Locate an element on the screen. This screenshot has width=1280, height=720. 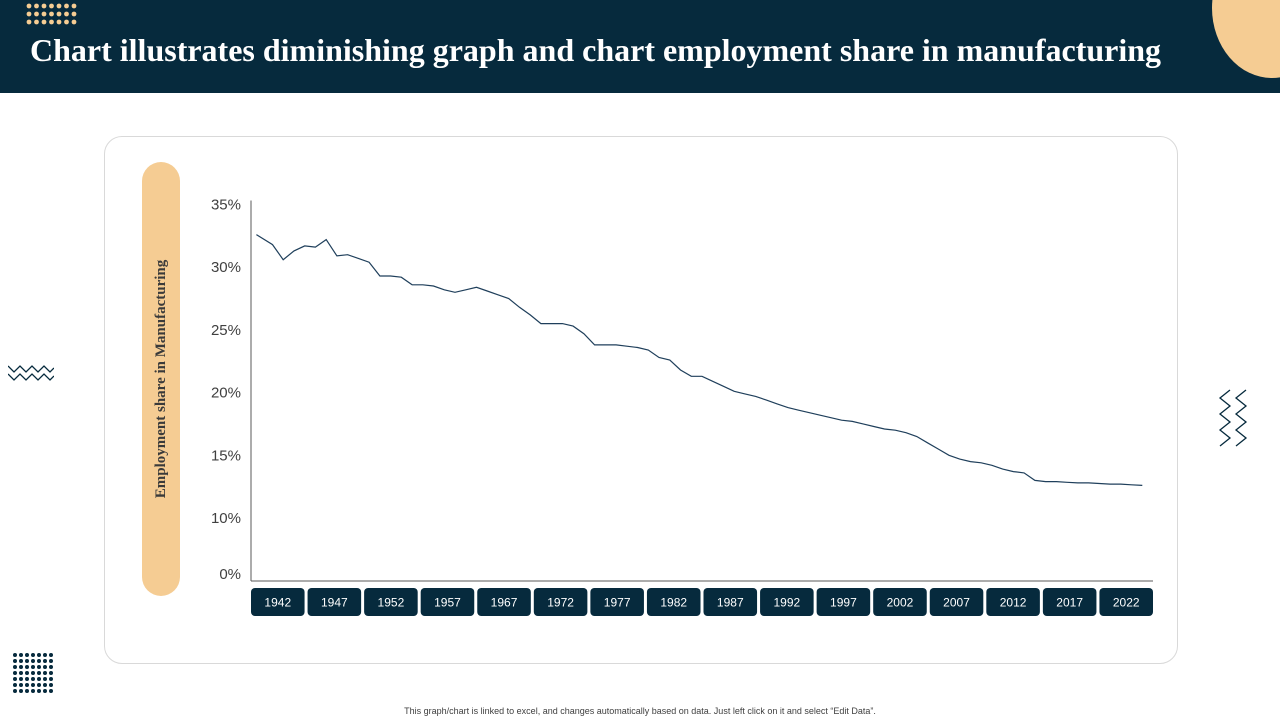
x-tick: 1967 is located at coordinates (504, 602).